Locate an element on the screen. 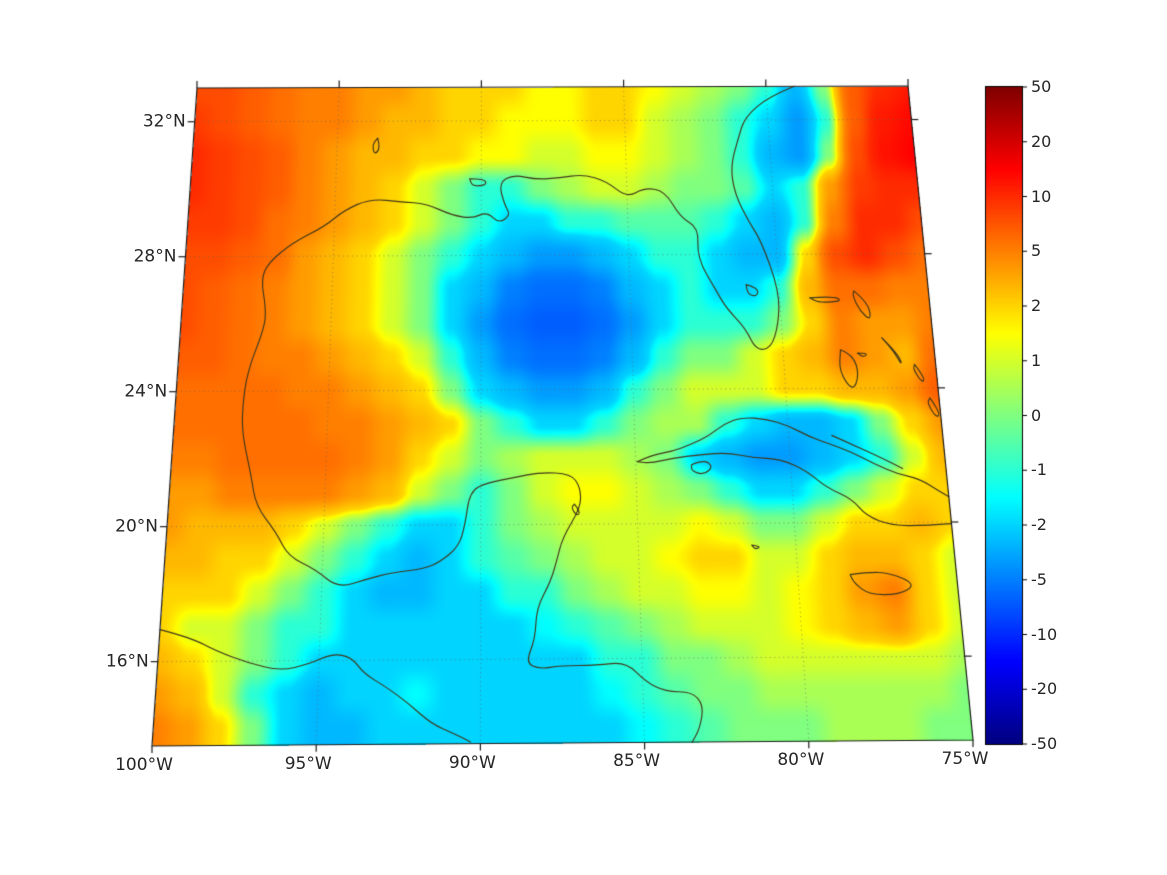  x-axis-label: 95°W is located at coordinates (308, 763).